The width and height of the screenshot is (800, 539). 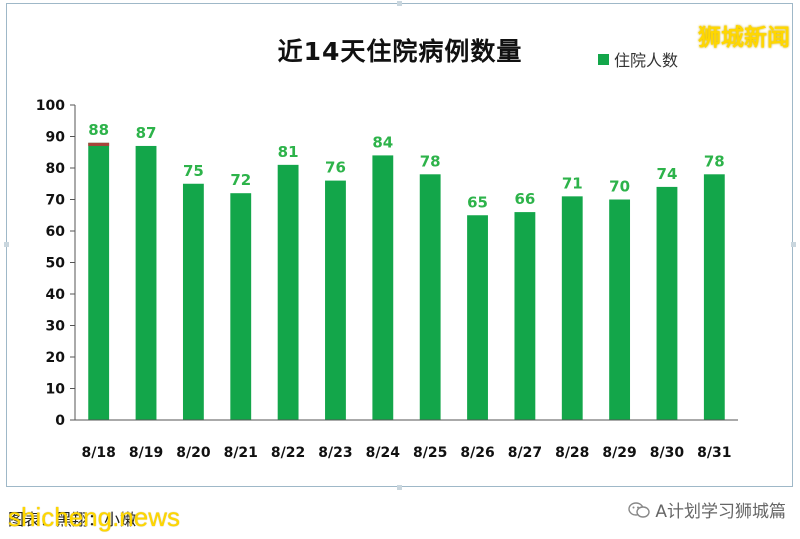 I want to click on value-label: 70, so click(x=619, y=187).